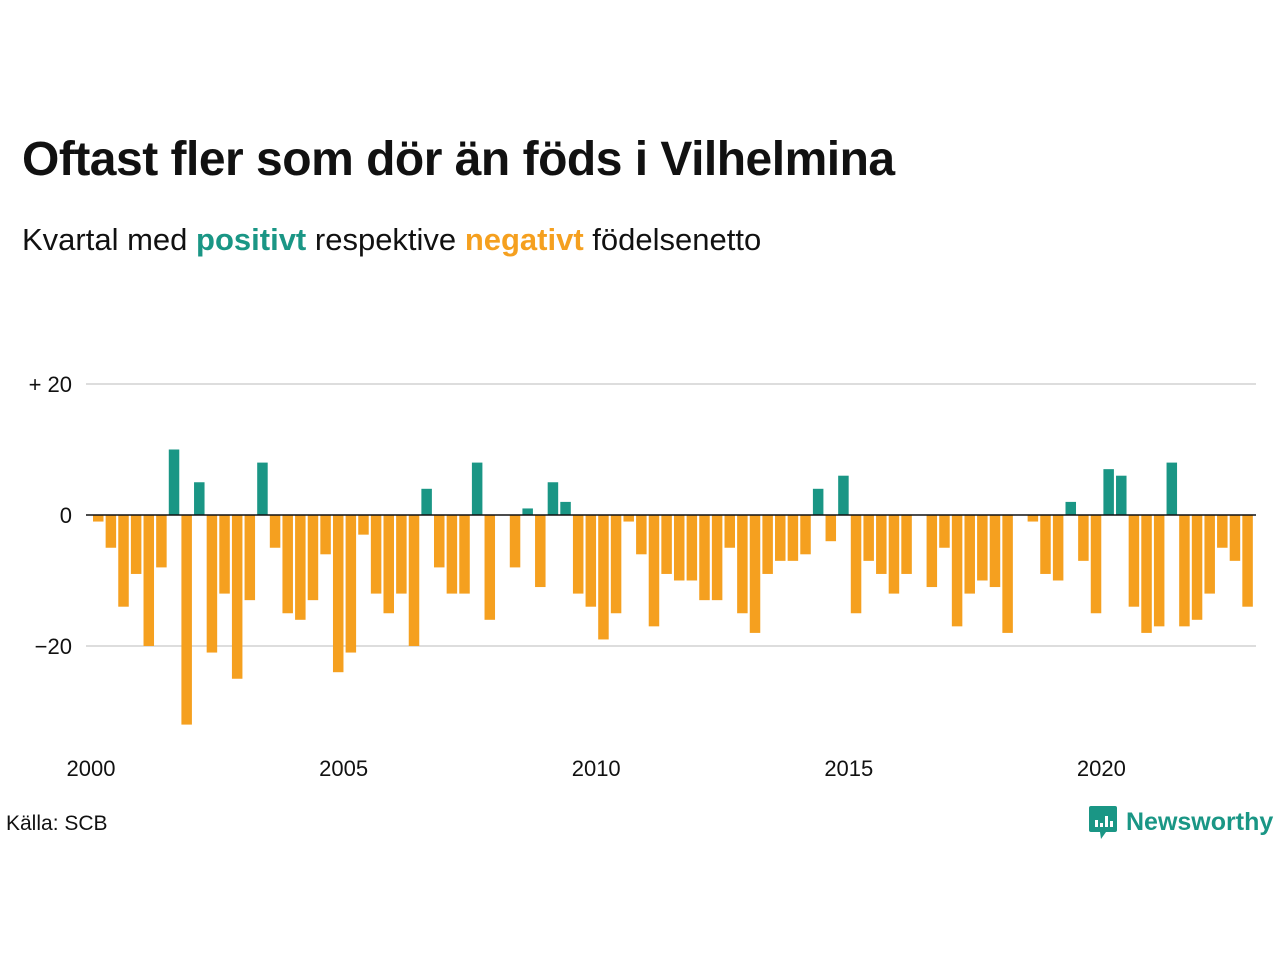 This screenshot has width=1280, height=960. Describe the element at coordinates (53, 646) in the screenshot. I see `y-tick-label: −20` at that location.